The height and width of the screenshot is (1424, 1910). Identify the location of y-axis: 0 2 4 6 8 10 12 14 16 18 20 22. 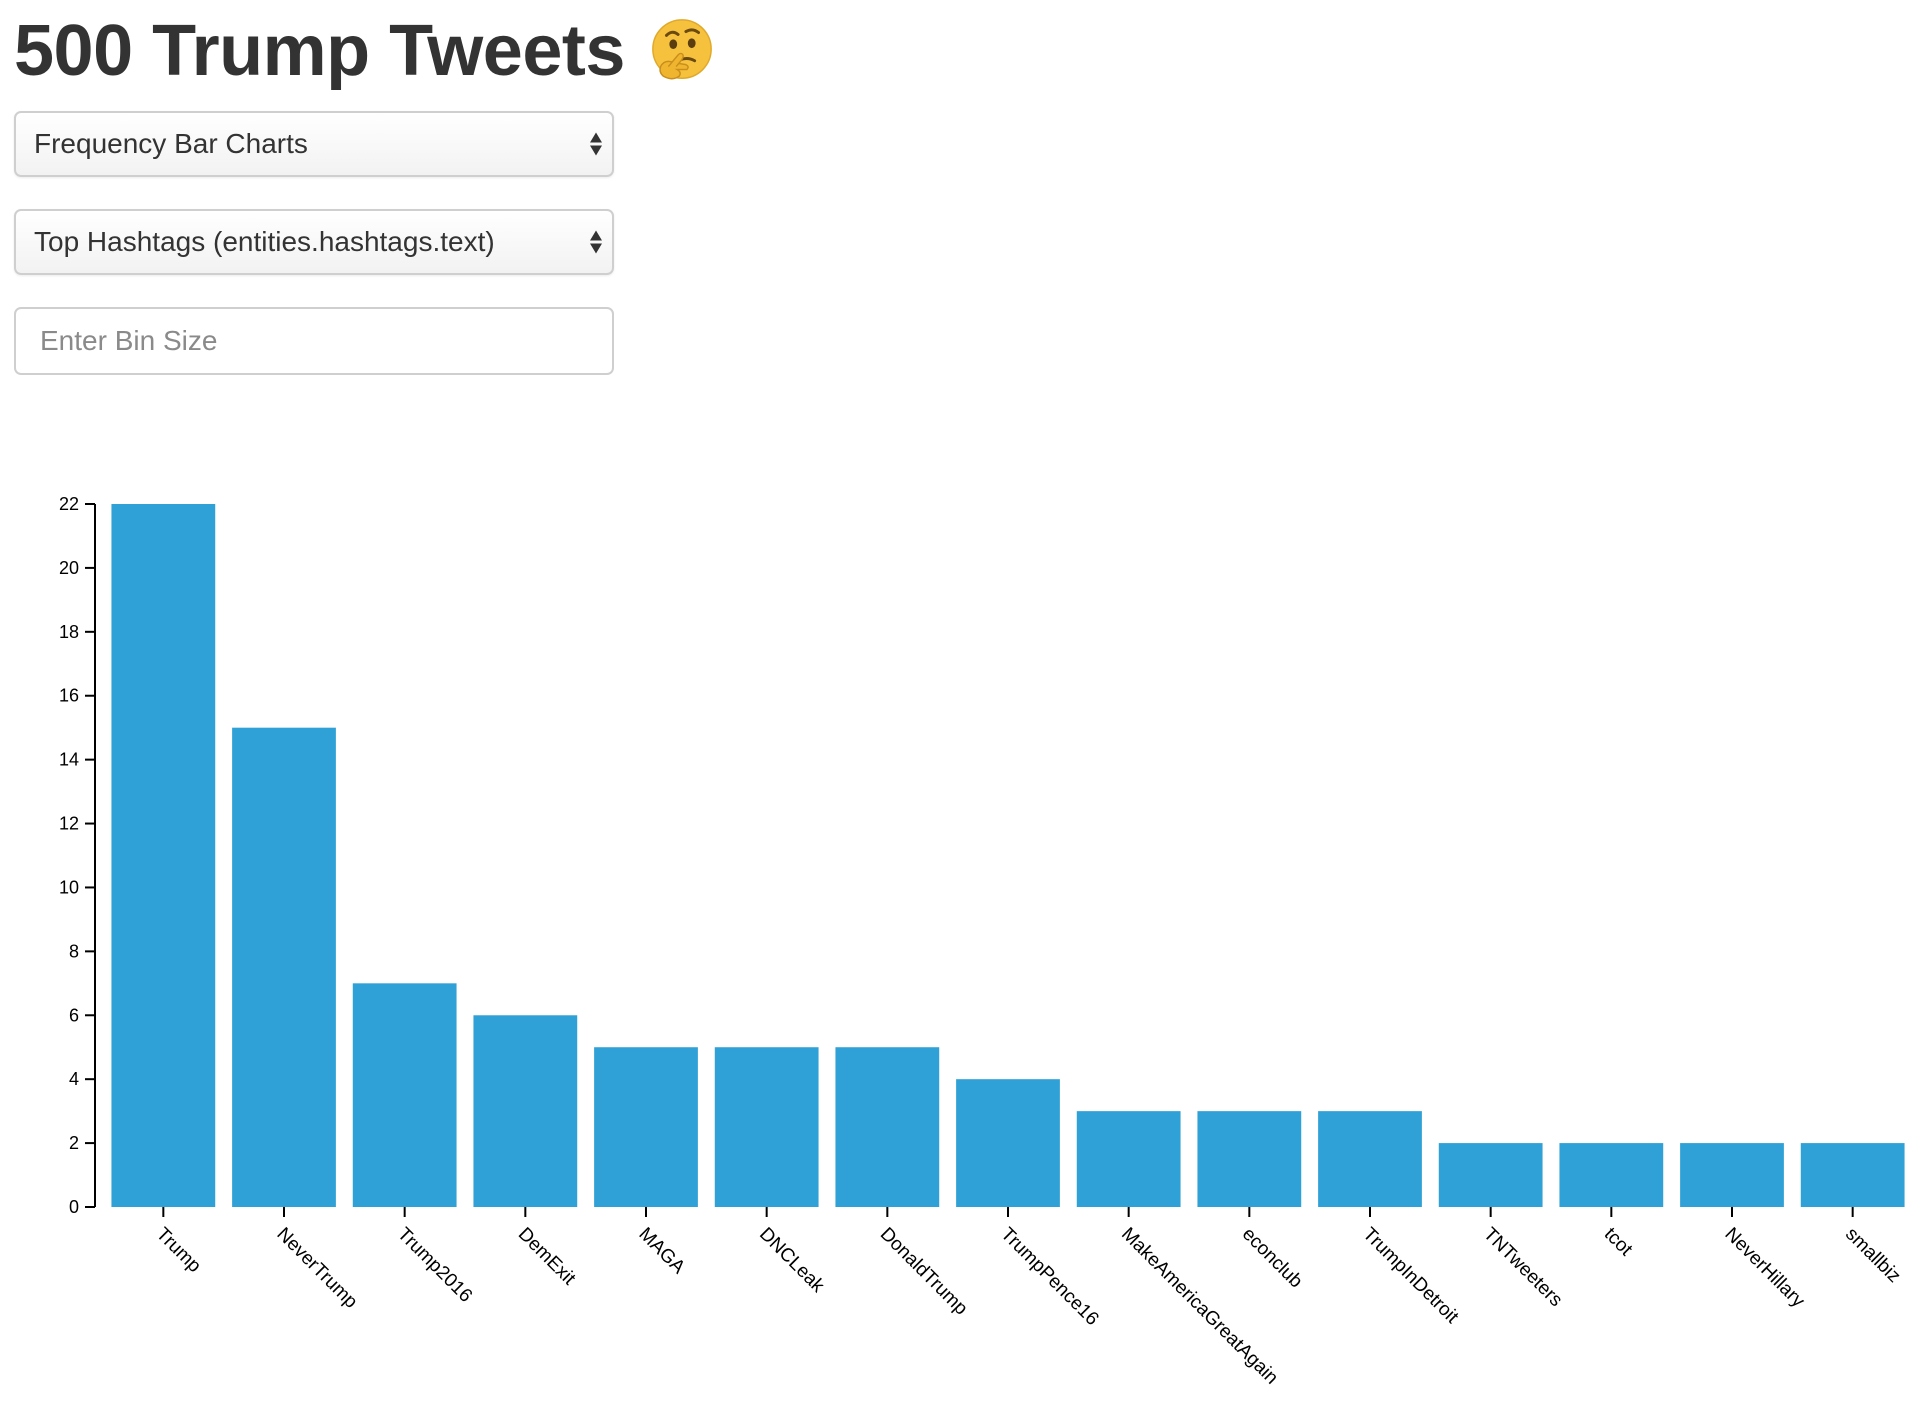
(77, 855).